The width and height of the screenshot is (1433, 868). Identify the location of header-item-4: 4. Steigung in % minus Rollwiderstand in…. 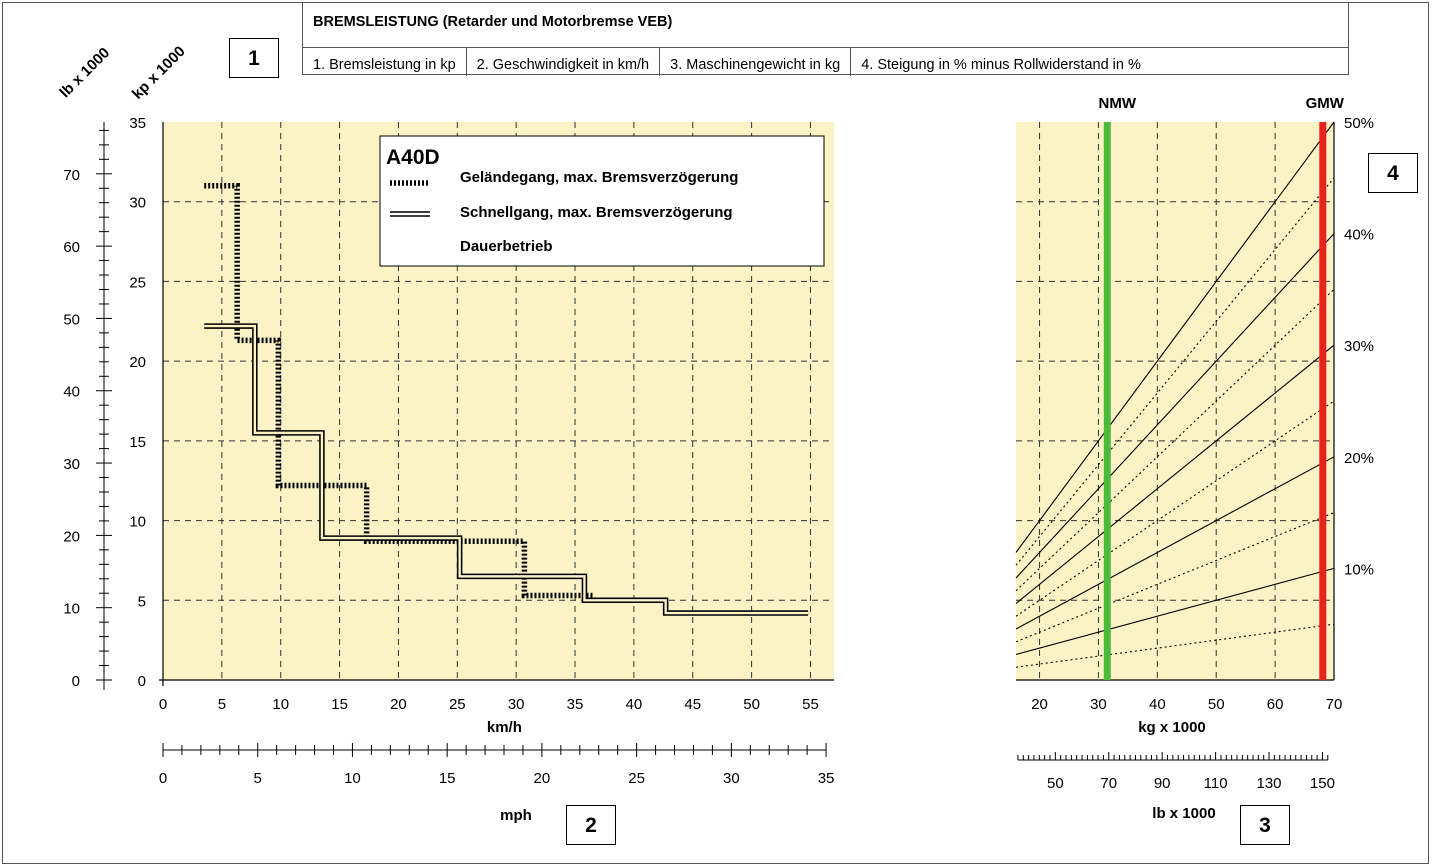
(1001, 65).